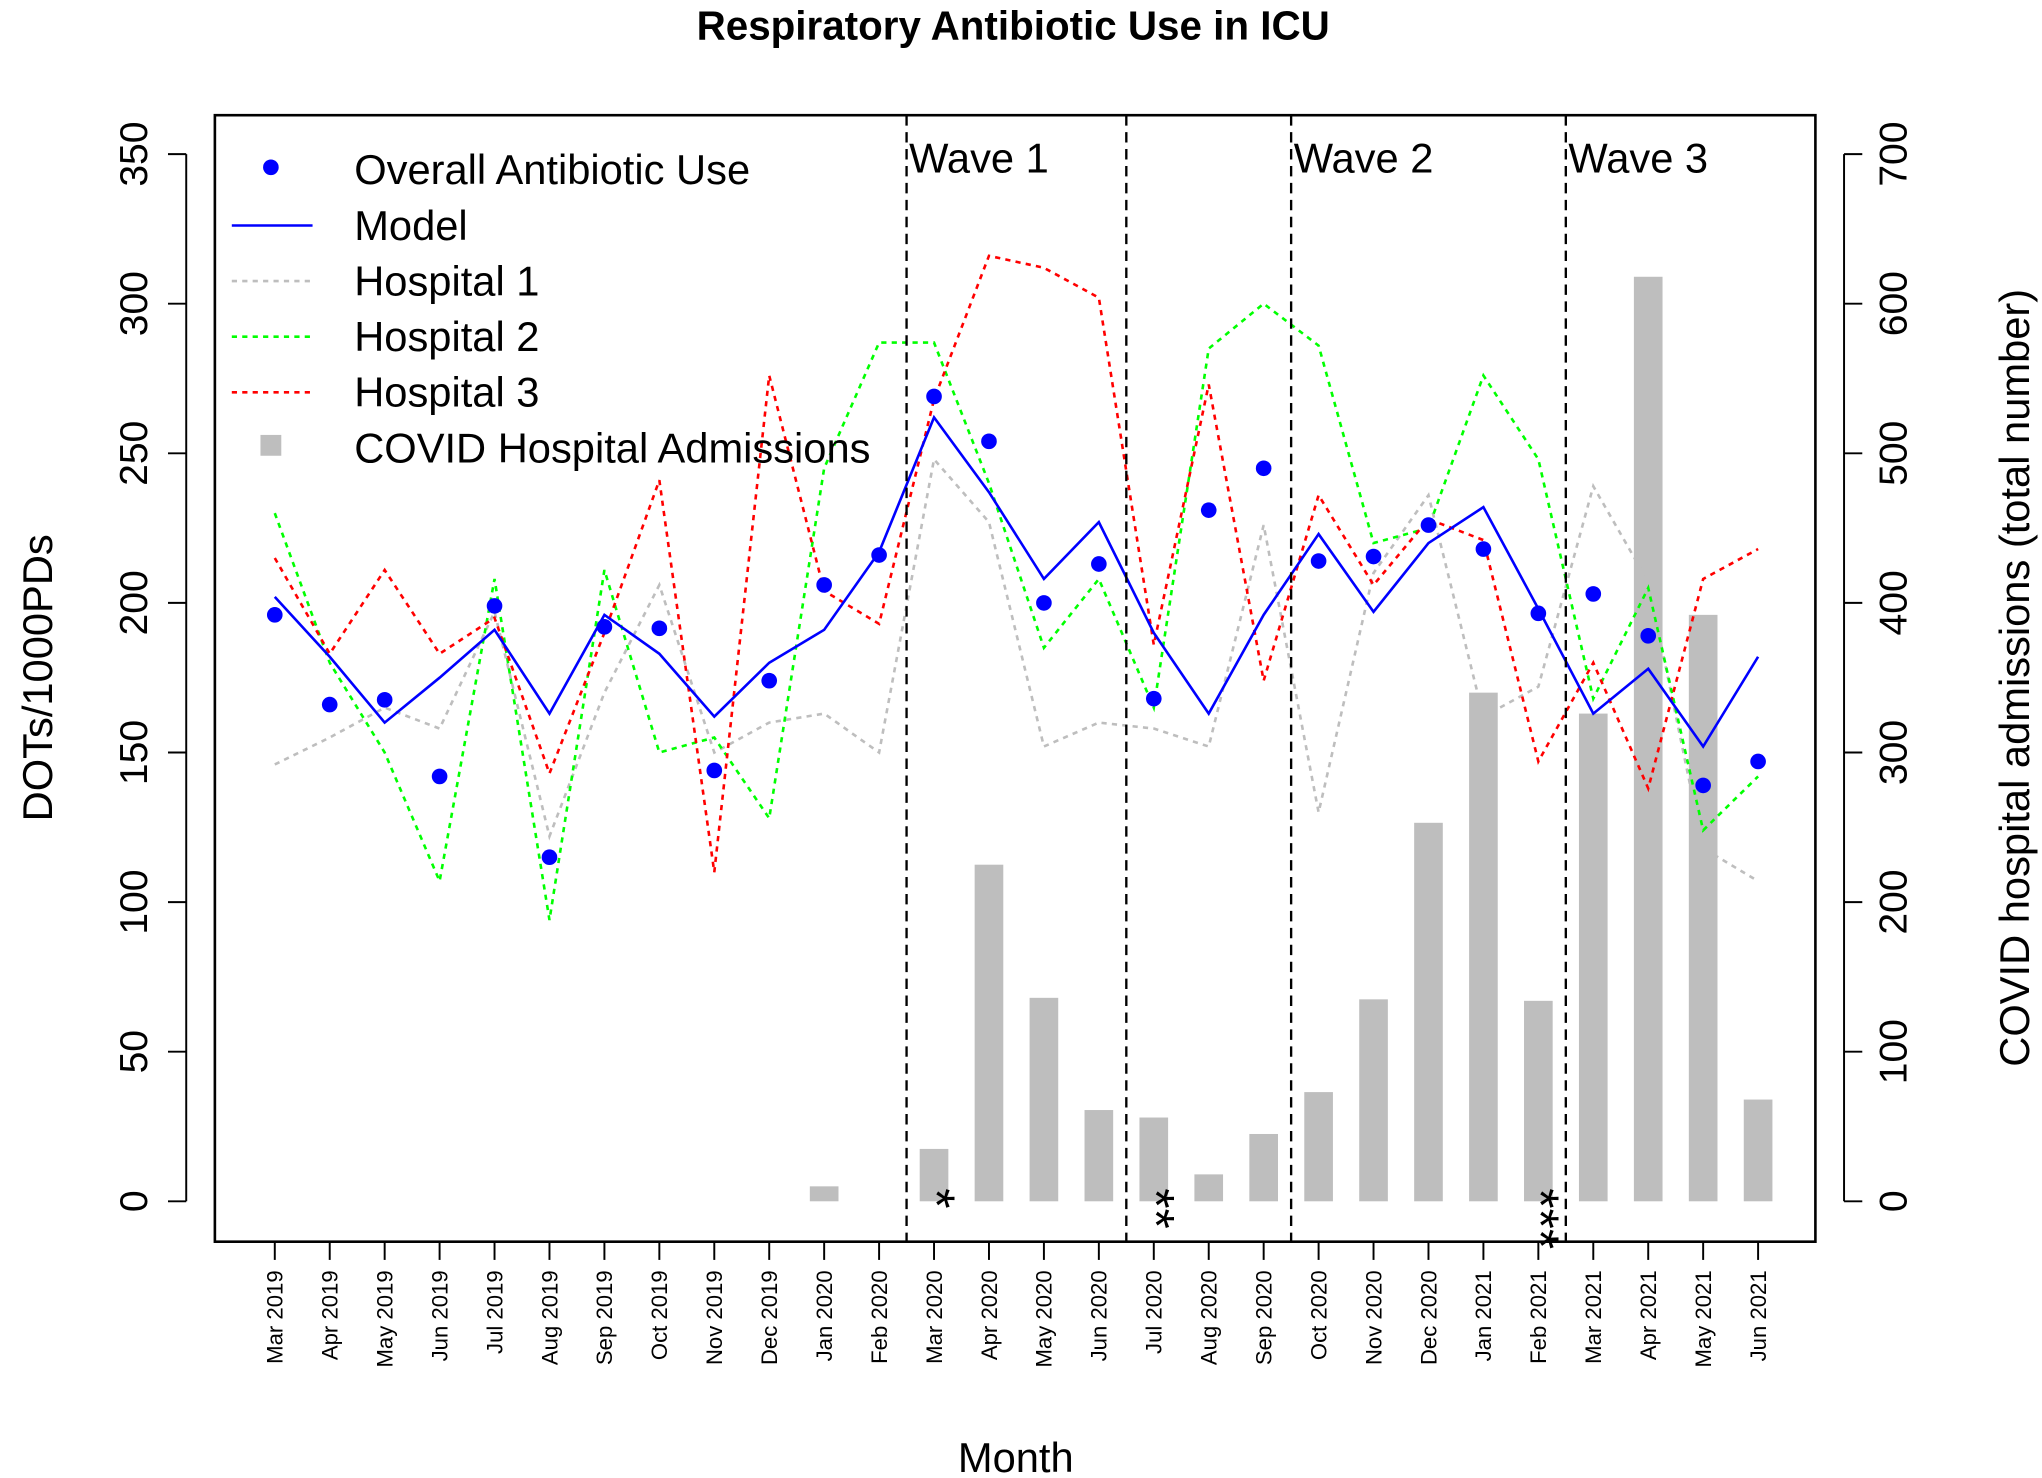 Image resolution: width=2042 pixels, height=1478 pixels. Describe the element at coordinates (37, 677) in the screenshot. I see `y-axis-label: DOTs/1000PDs` at that location.